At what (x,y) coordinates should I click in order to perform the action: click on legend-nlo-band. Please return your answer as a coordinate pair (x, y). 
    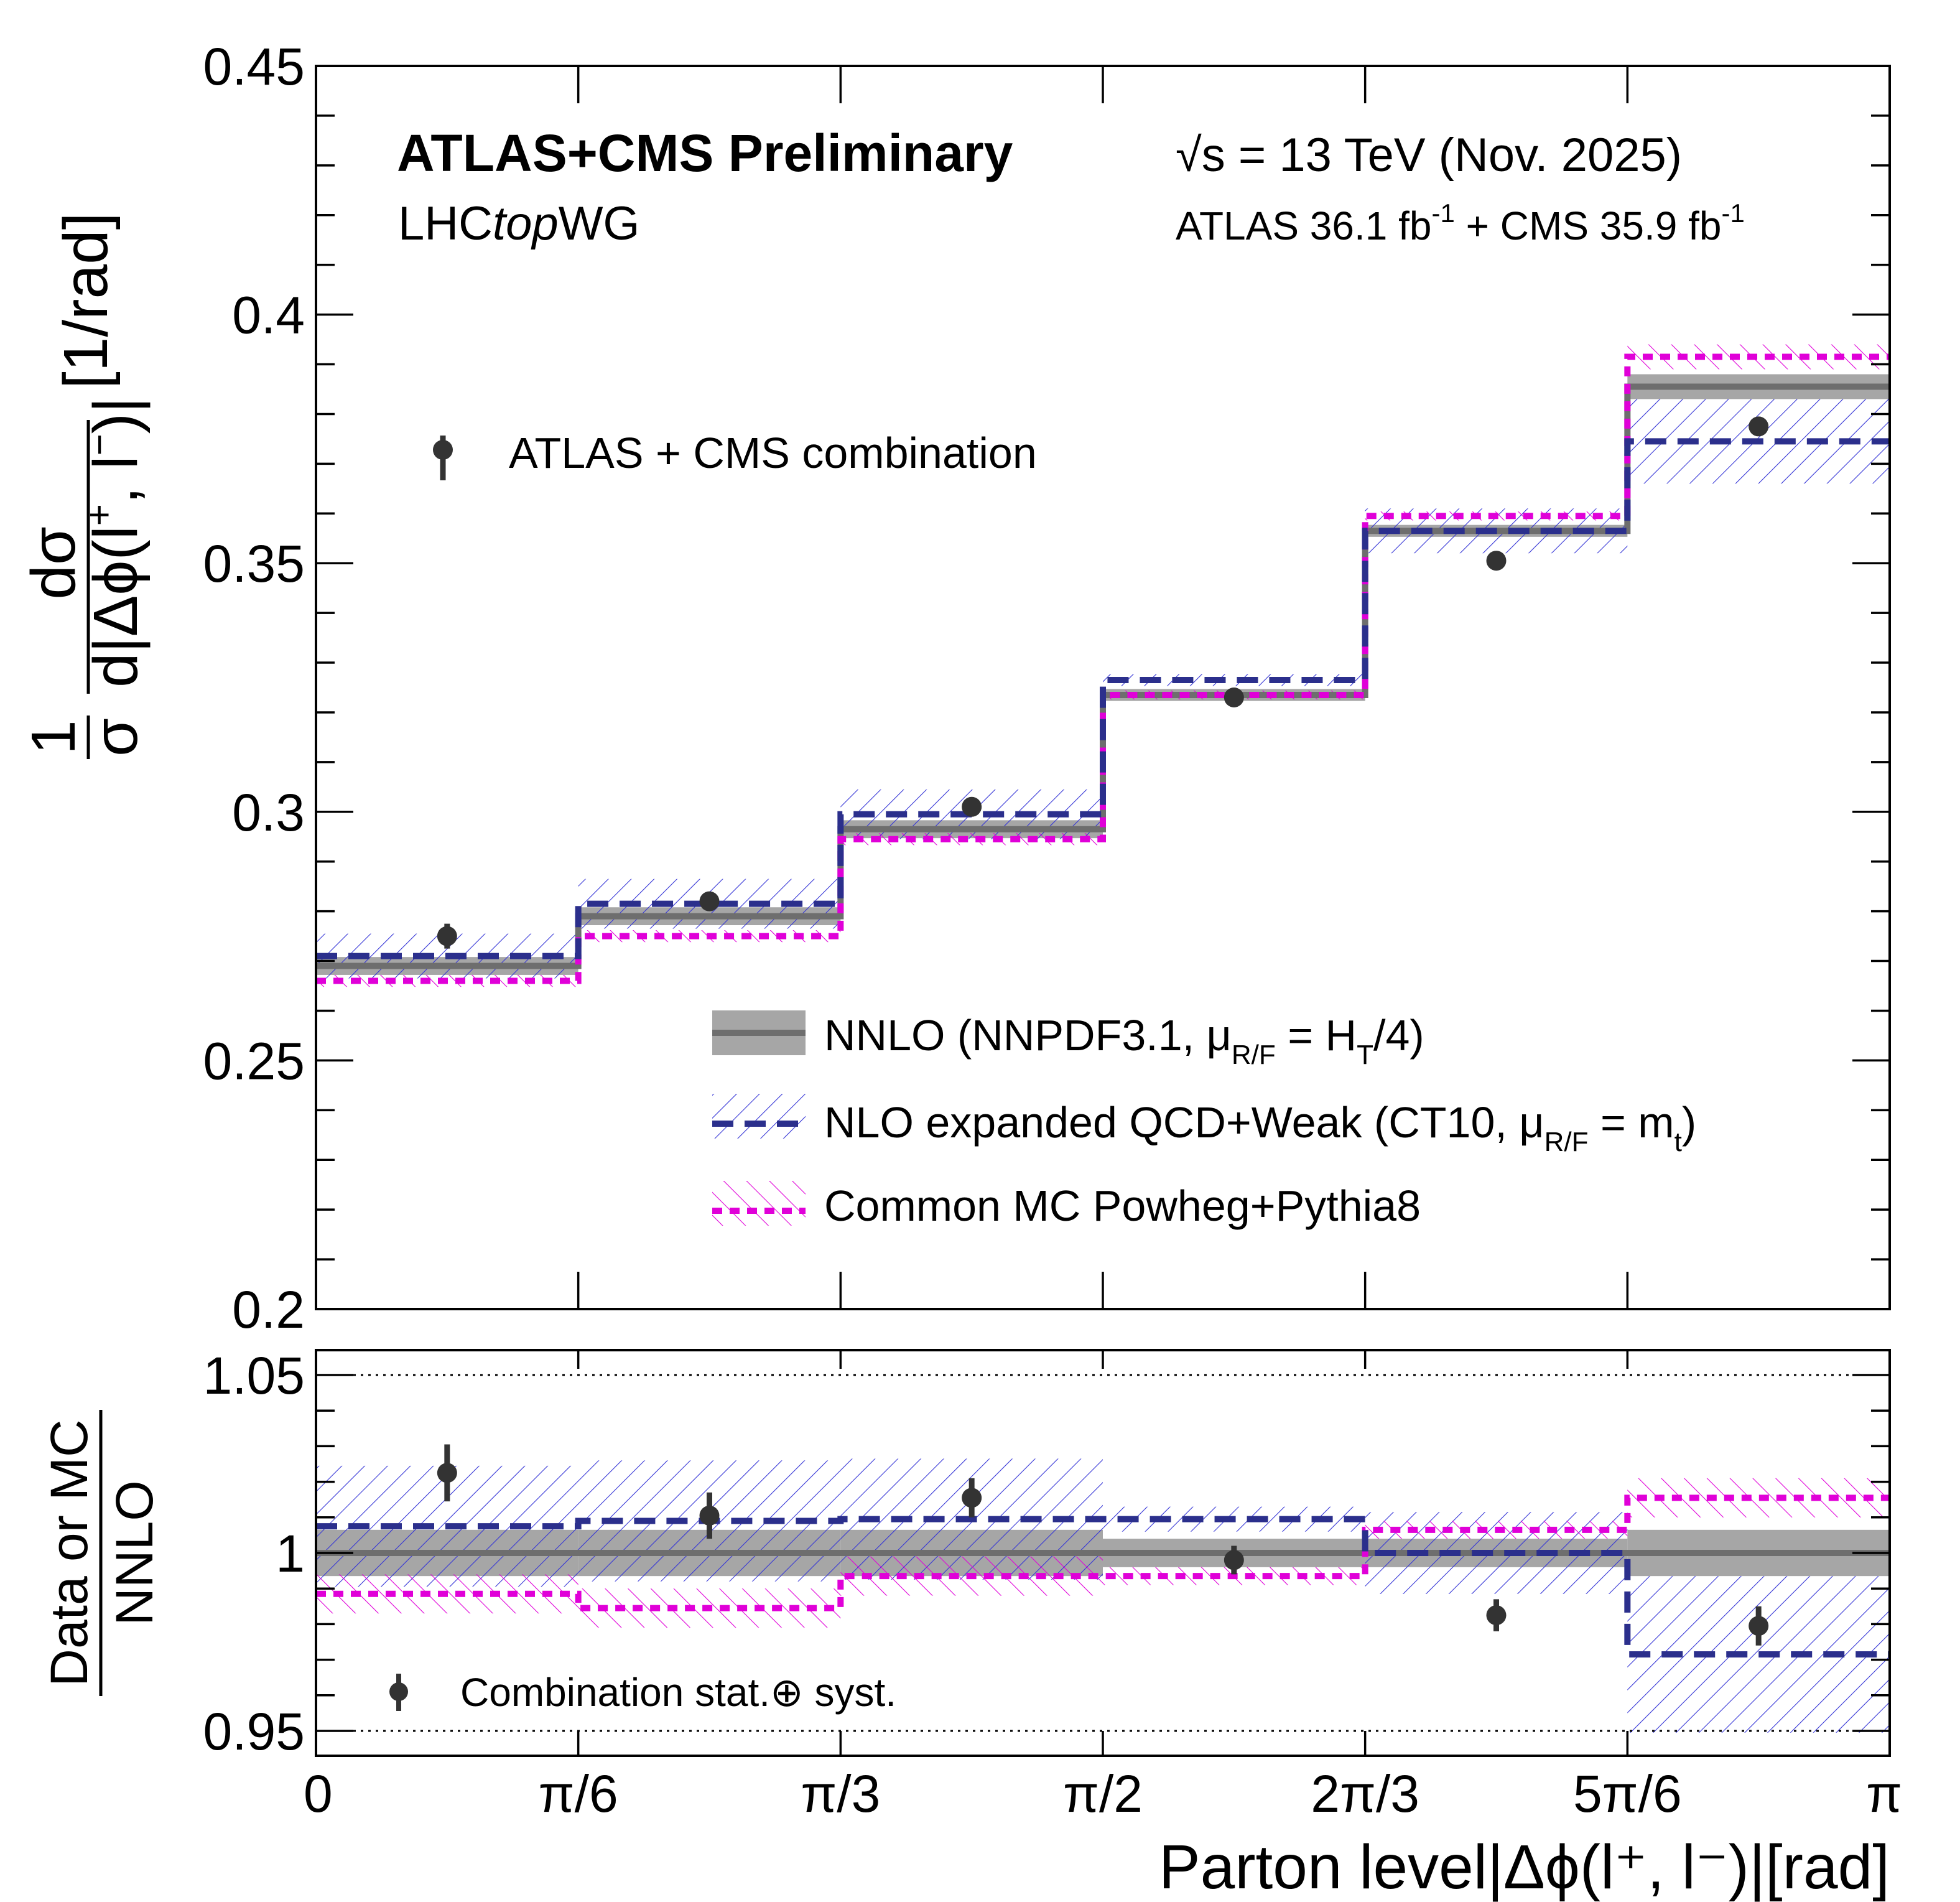
    Looking at the image, I should click on (759, 1116).